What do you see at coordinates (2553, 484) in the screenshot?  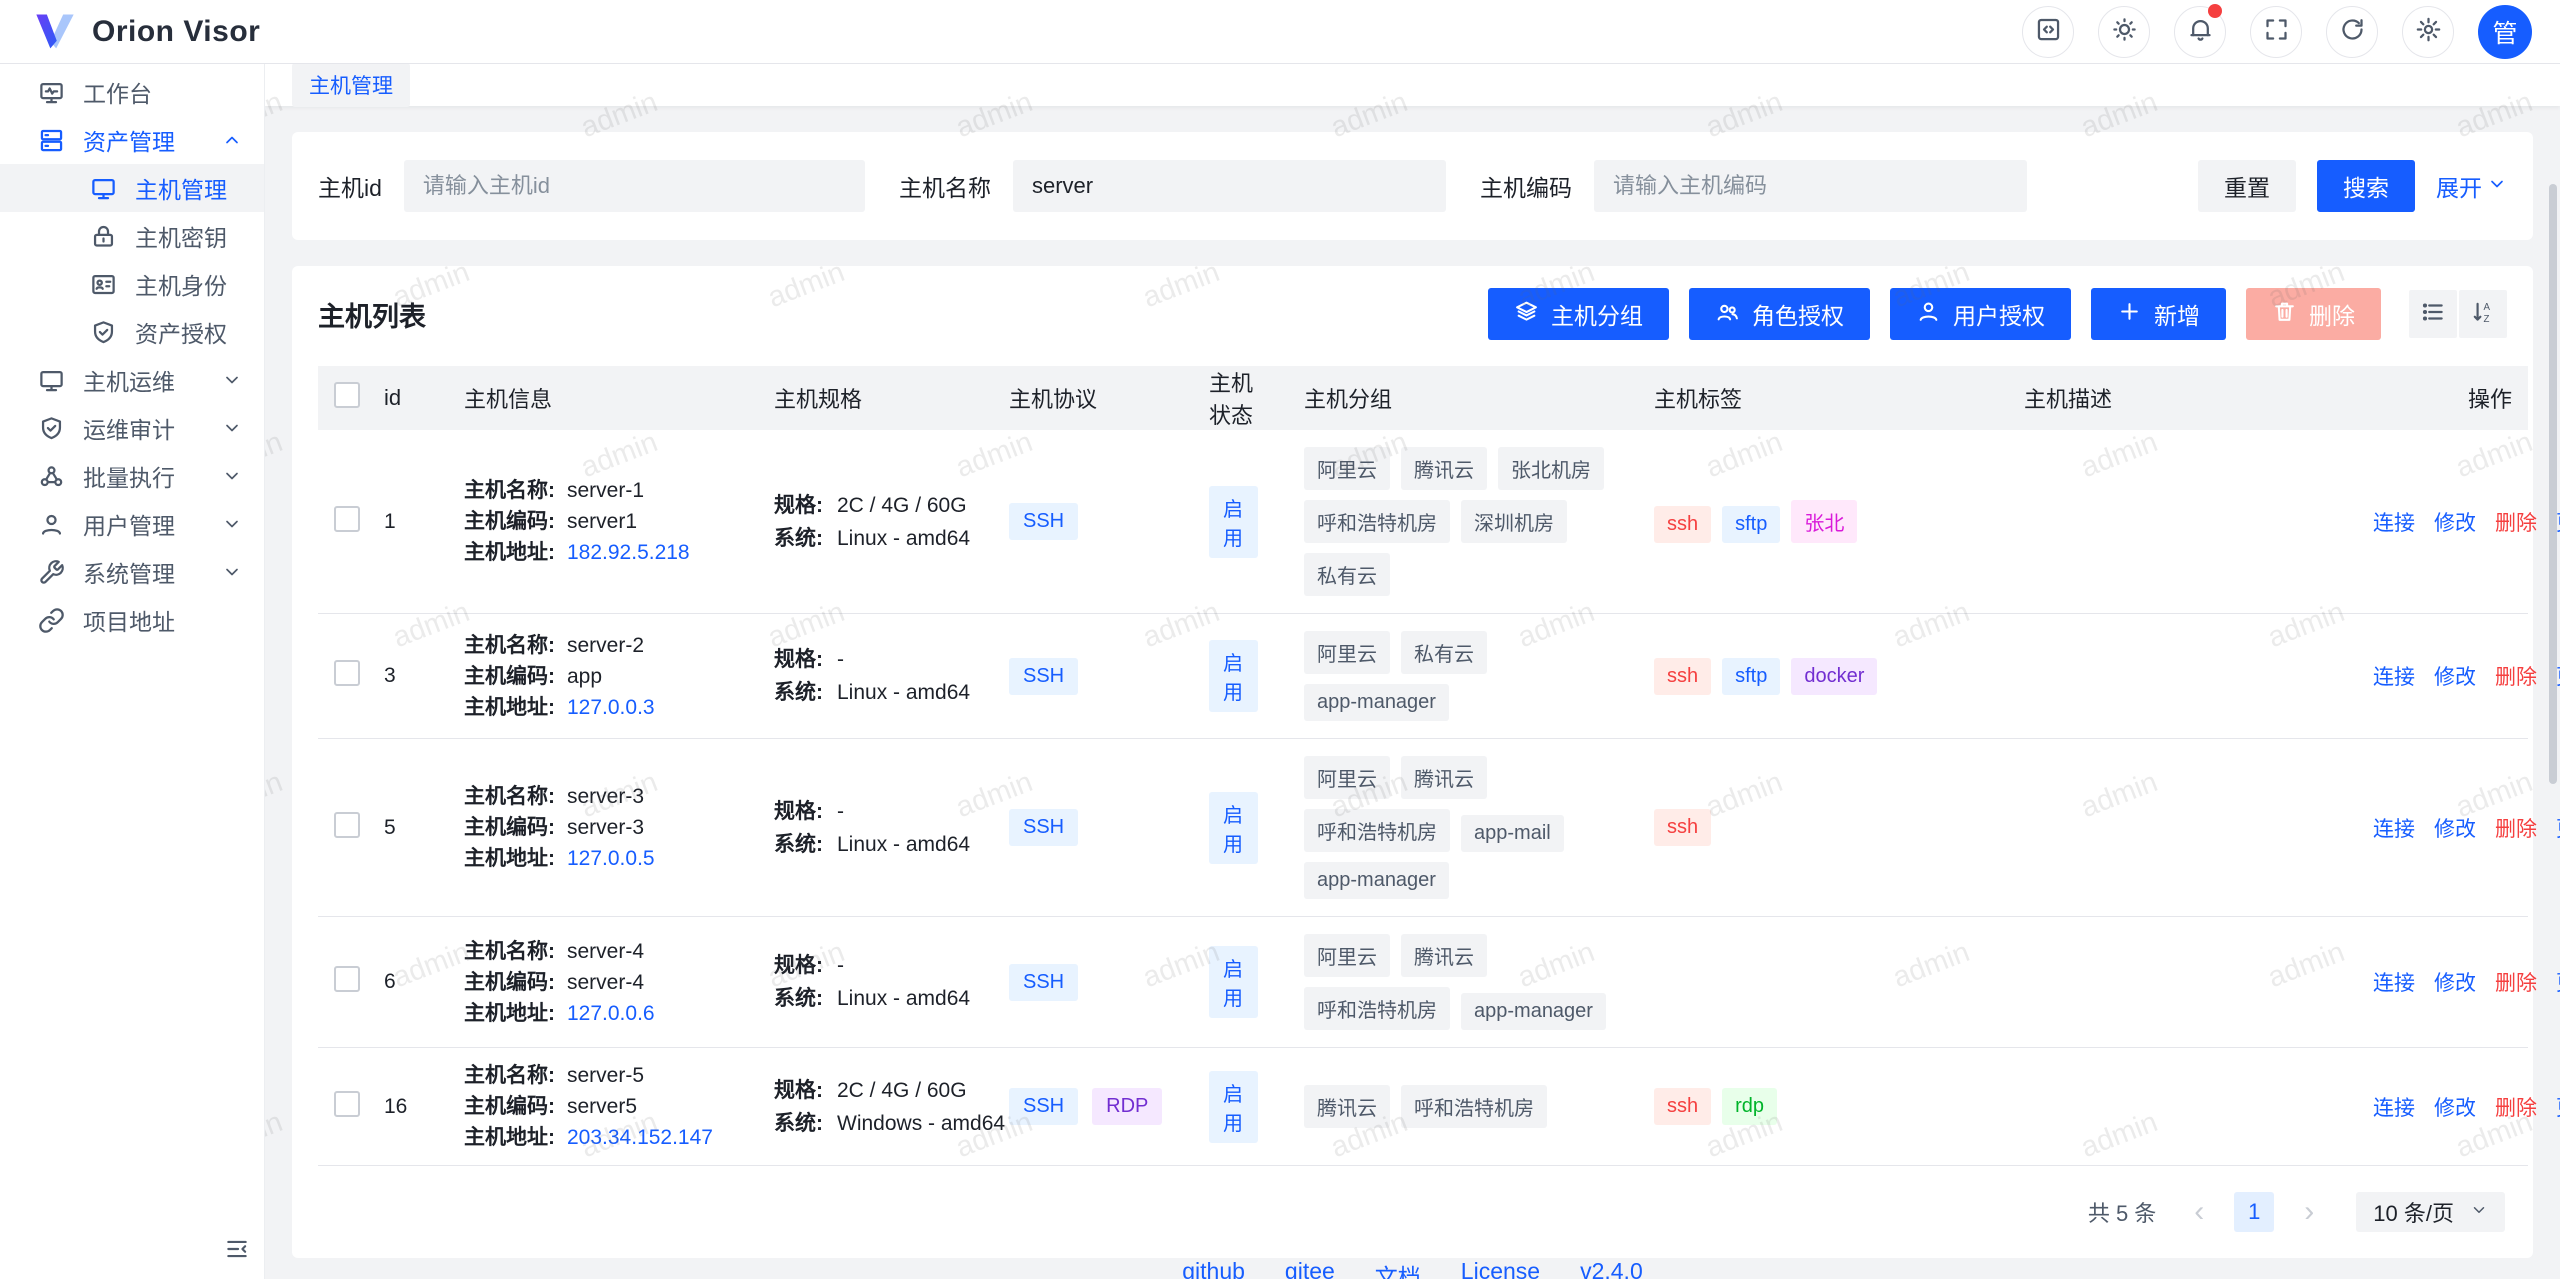 I see `scrollbar-thumb` at bounding box center [2553, 484].